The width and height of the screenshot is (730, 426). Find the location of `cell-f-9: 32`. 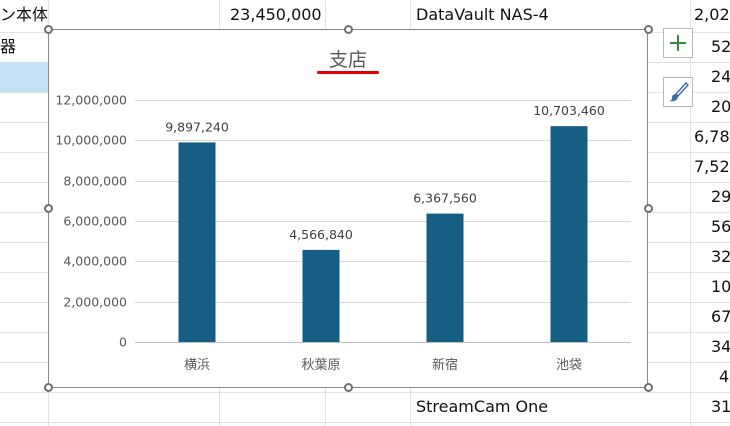

cell-f-9: 32 is located at coordinates (720, 256).